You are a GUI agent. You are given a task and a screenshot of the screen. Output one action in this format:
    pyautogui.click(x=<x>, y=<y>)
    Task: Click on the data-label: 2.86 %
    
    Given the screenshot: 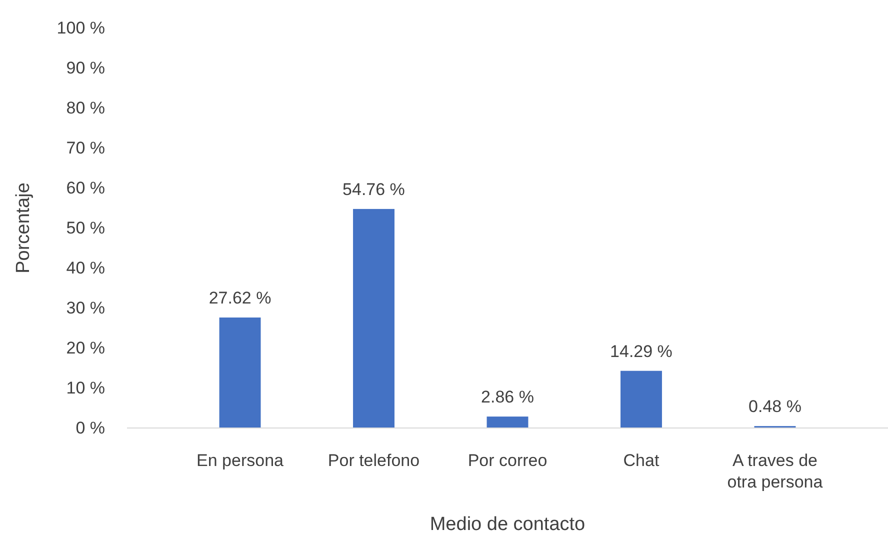 What is the action you would take?
    pyautogui.click(x=507, y=397)
    